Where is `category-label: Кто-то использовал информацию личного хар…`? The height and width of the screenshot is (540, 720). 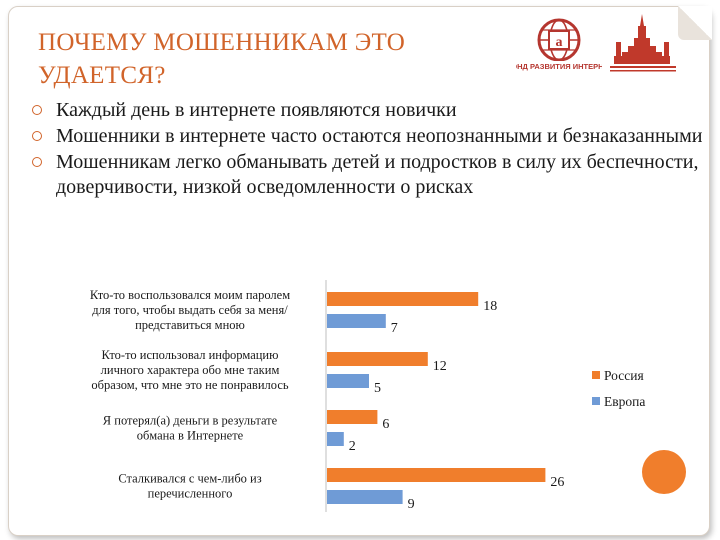
category-label: Кто-то использовал информацию личного хар… is located at coordinates (189, 370).